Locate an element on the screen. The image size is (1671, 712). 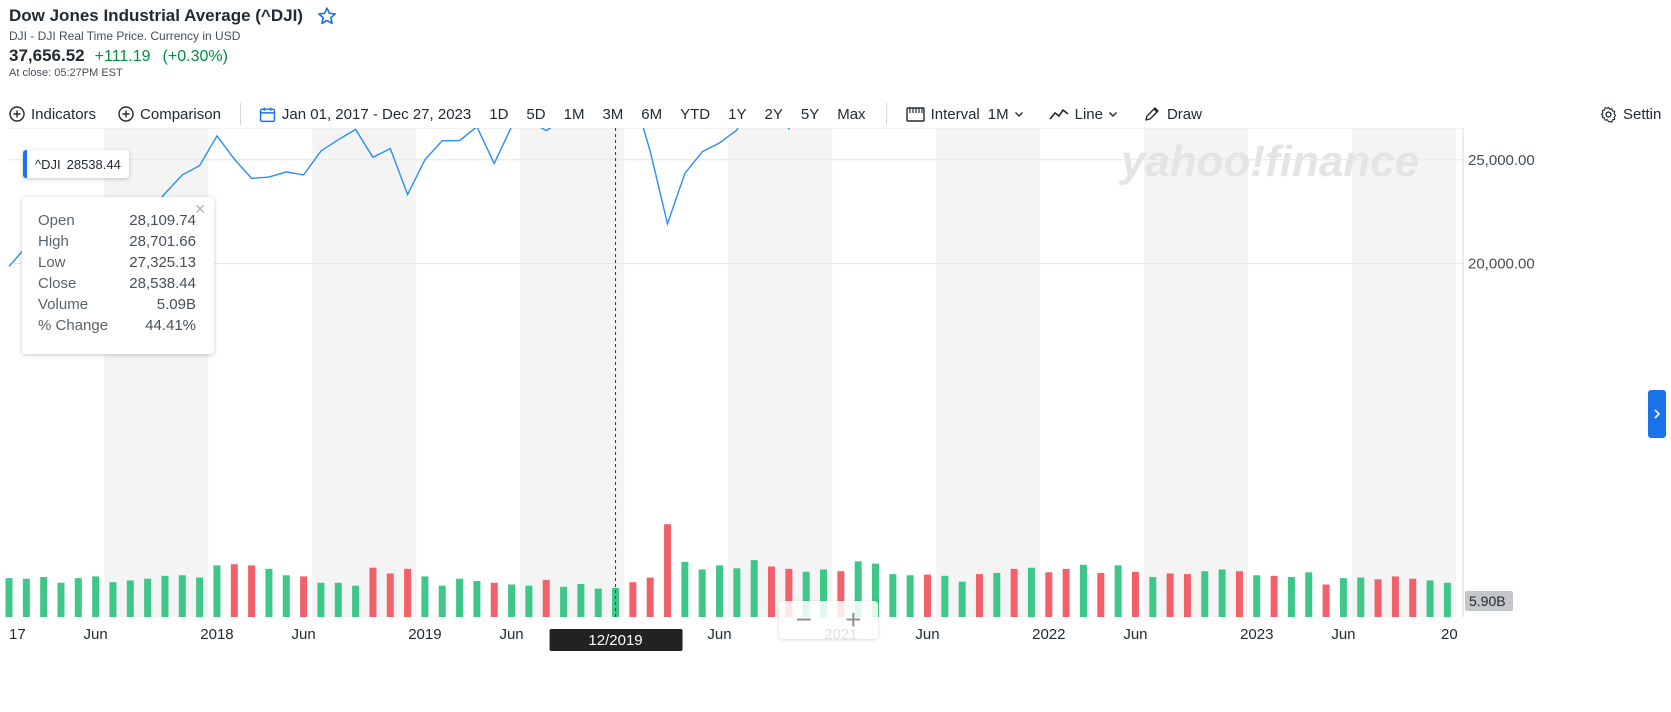
zoom-in-button: + is located at coordinates (853, 619).